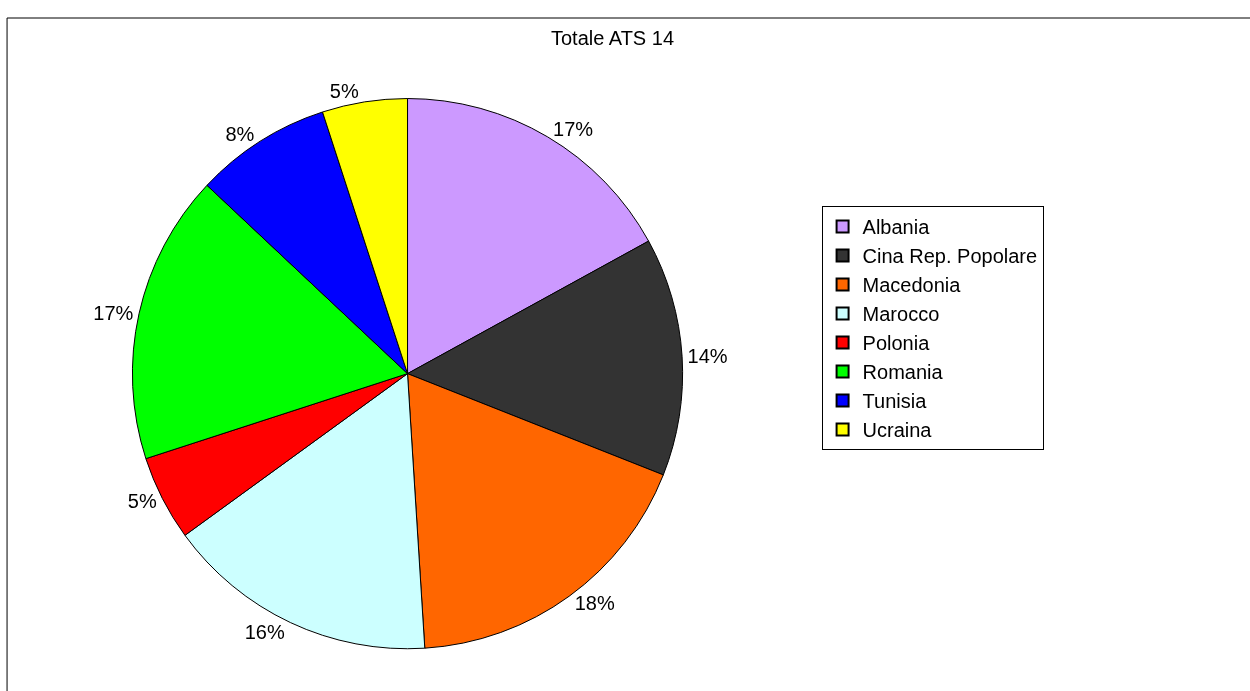 The image size is (1250, 691). Describe the element at coordinates (612, 38) in the screenshot. I see `chart-title: Totale ATS 14` at that location.